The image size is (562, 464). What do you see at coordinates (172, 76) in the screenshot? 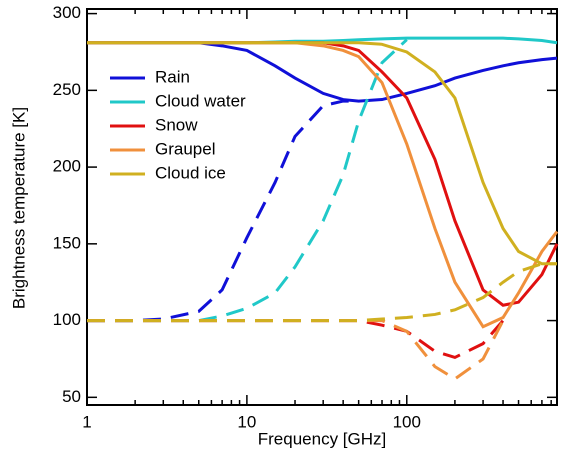
I see `legend-label: Rain` at bounding box center [172, 76].